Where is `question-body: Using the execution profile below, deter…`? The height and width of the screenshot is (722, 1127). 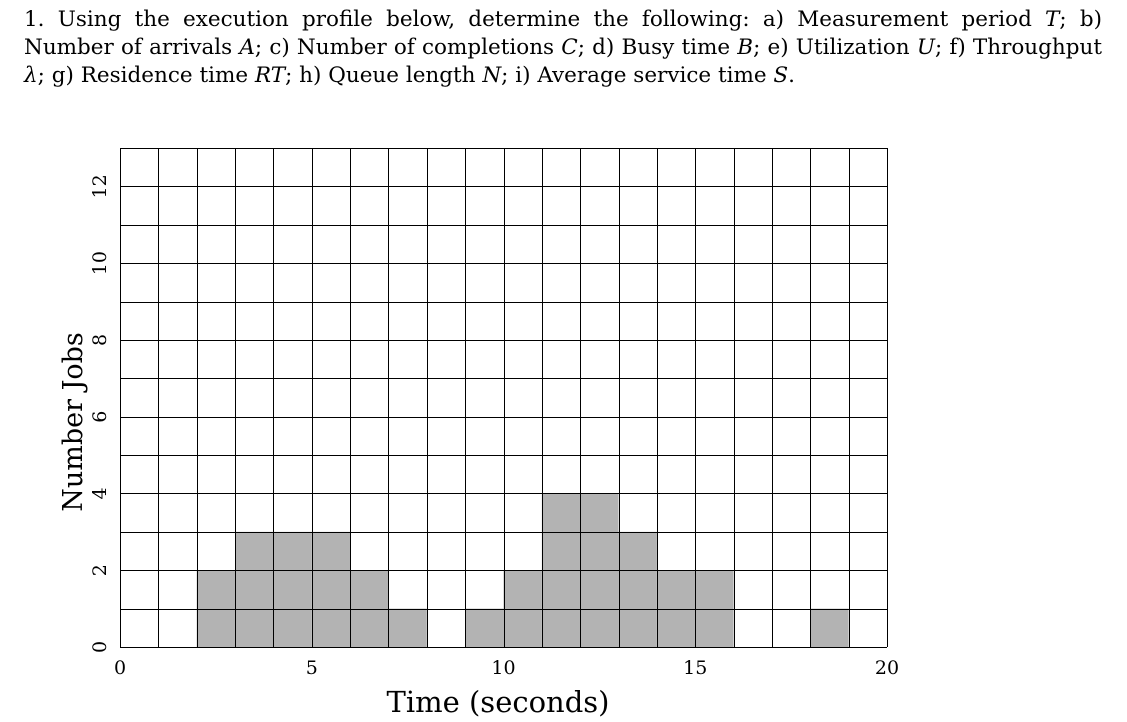 question-body: Using the execution profile below, deter… is located at coordinates (563, 47).